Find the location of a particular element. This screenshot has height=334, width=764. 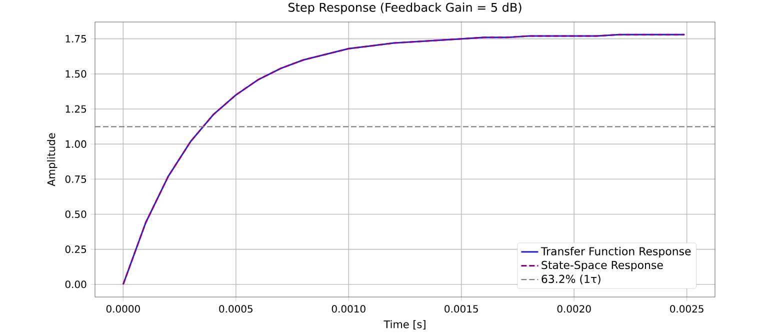

y-tick-label: 0.25 is located at coordinates (75, 250).